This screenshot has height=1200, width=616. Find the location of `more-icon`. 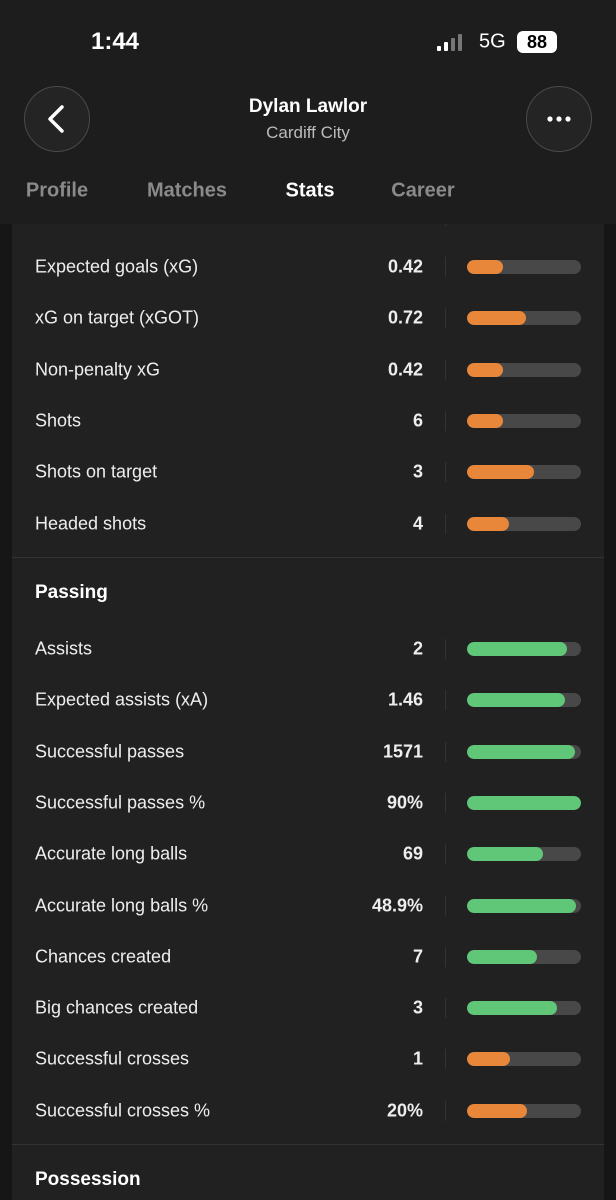

more-icon is located at coordinates (559, 119).